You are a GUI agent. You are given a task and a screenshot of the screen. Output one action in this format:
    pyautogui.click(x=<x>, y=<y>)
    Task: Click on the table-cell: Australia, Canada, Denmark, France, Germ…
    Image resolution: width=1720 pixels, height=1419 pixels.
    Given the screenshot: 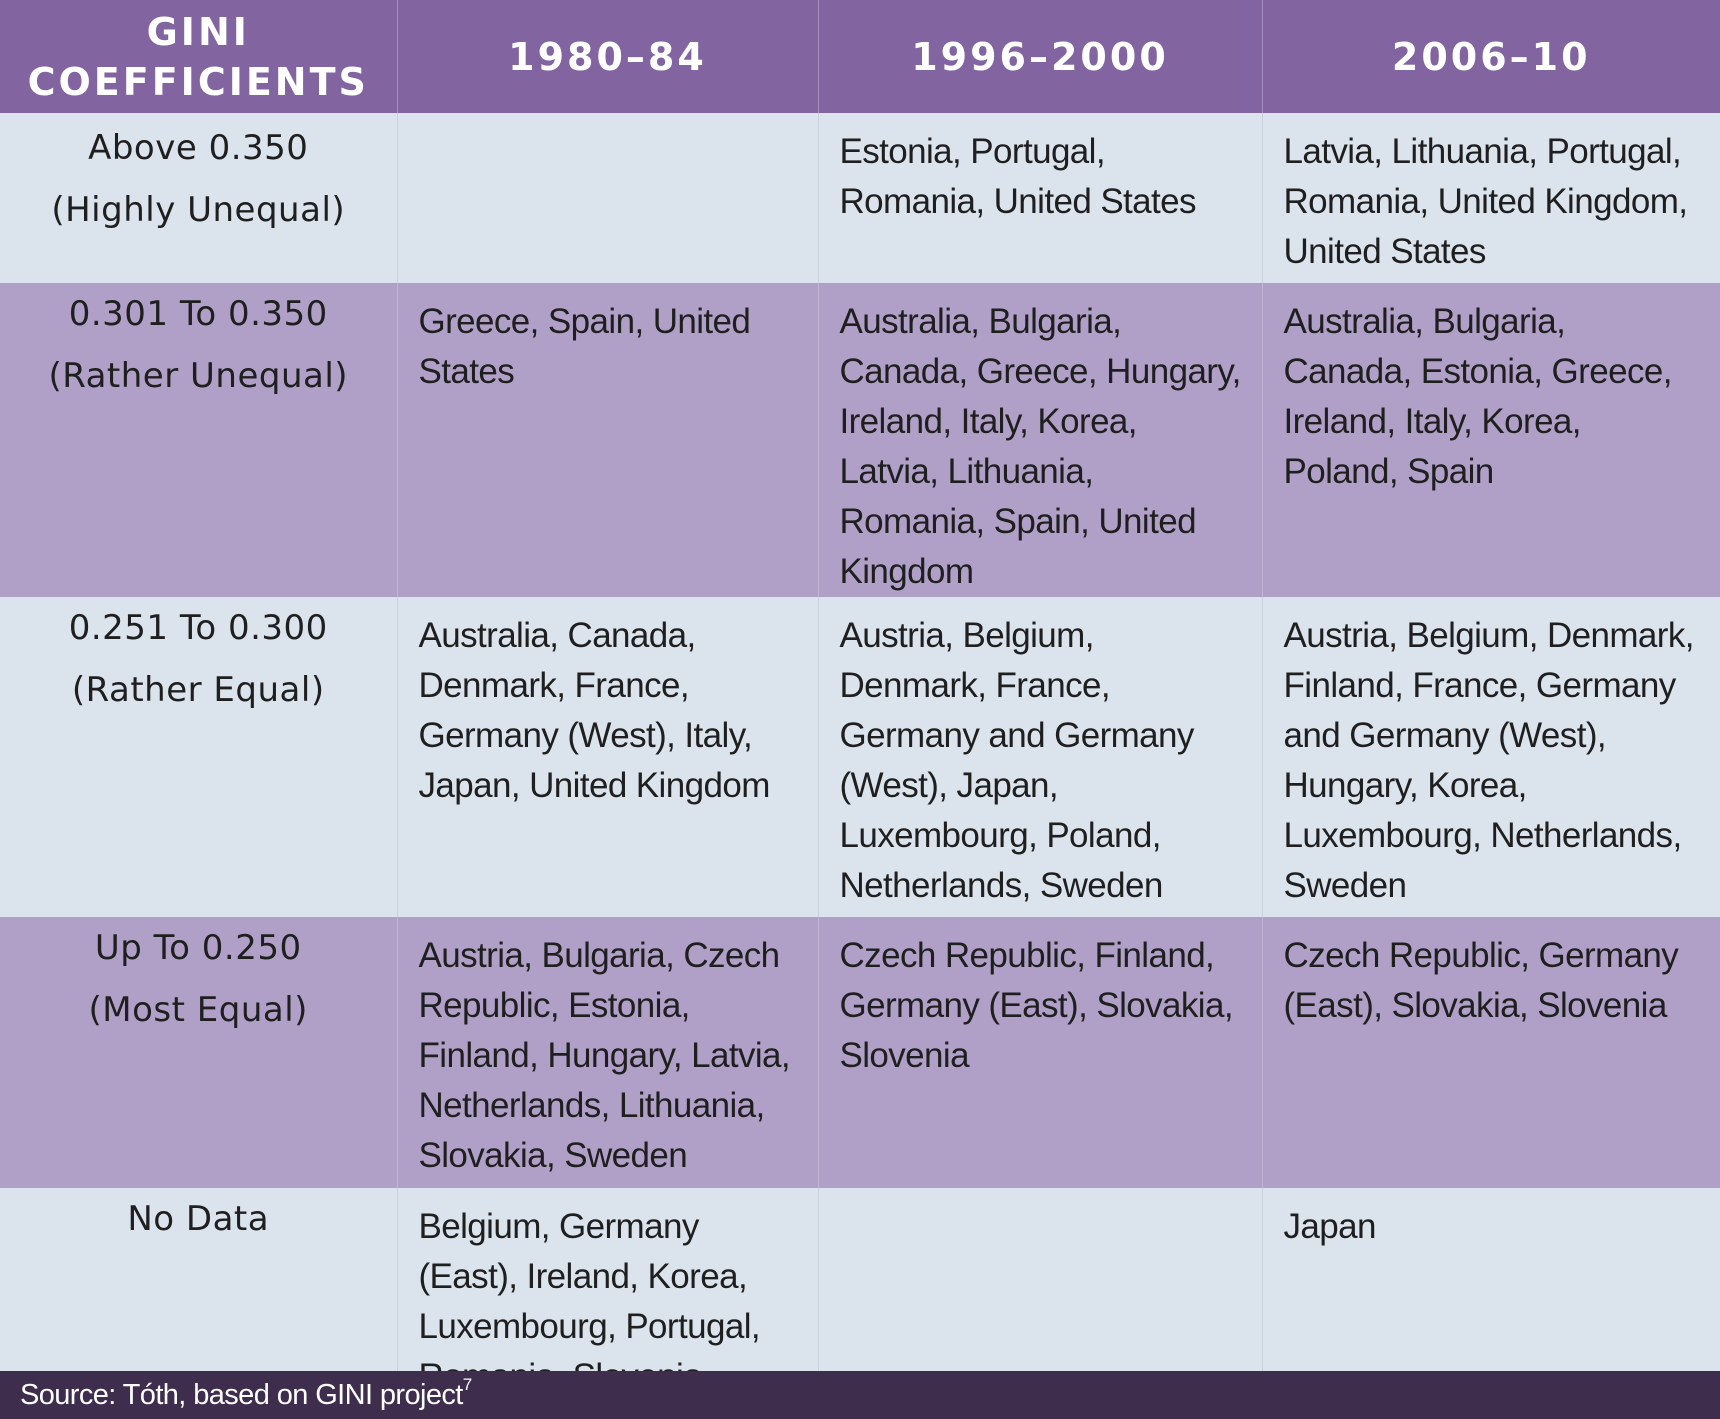 What is the action you would take?
    pyautogui.click(x=608, y=757)
    